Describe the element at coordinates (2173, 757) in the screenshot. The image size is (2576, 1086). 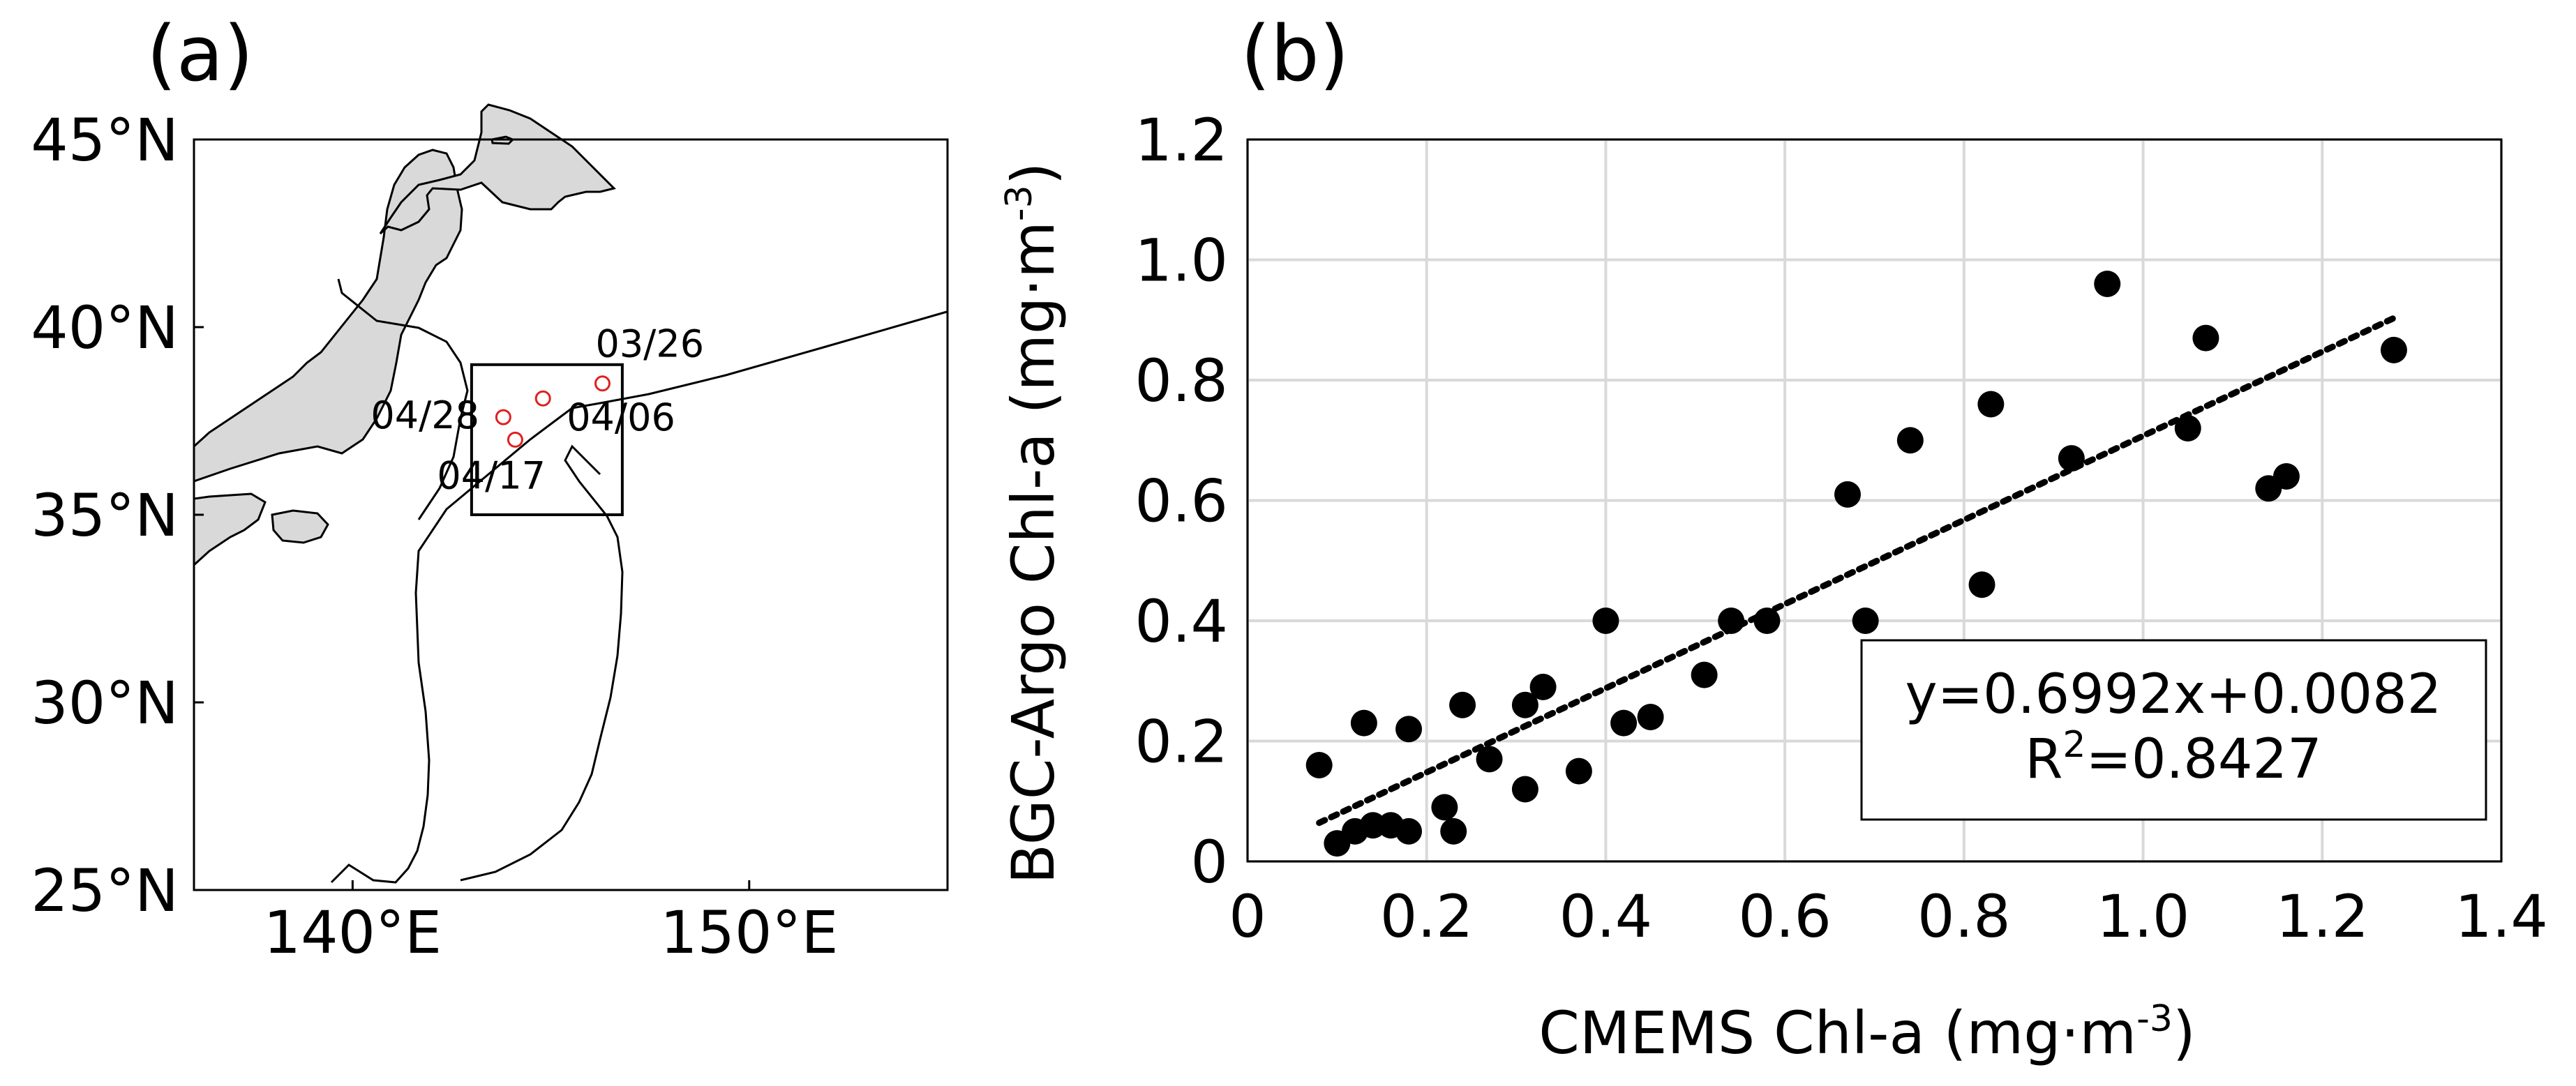
I see `r-squared-label: R2=0.8427` at that location.